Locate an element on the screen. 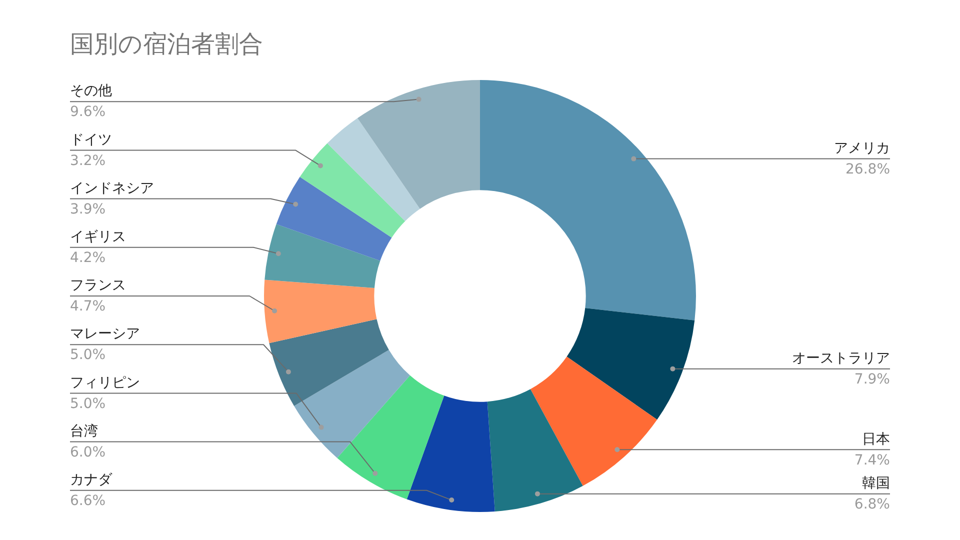 This screenshot has width=960, height=540. data-label: 7.4% is located at coordinates (872, 460).